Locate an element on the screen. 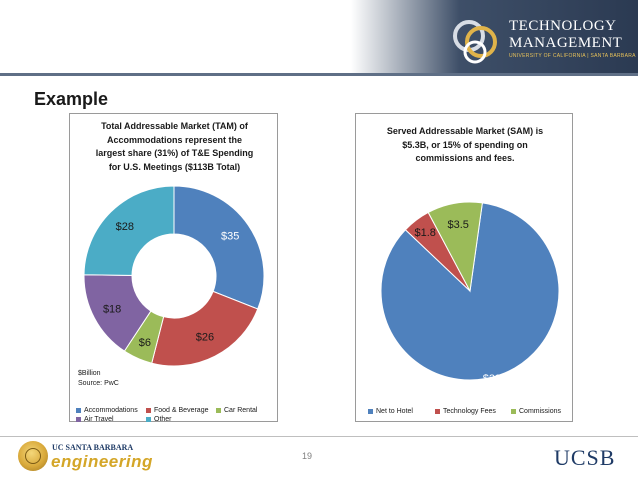  slice-food-beverage is located at coordinates (205, 328).